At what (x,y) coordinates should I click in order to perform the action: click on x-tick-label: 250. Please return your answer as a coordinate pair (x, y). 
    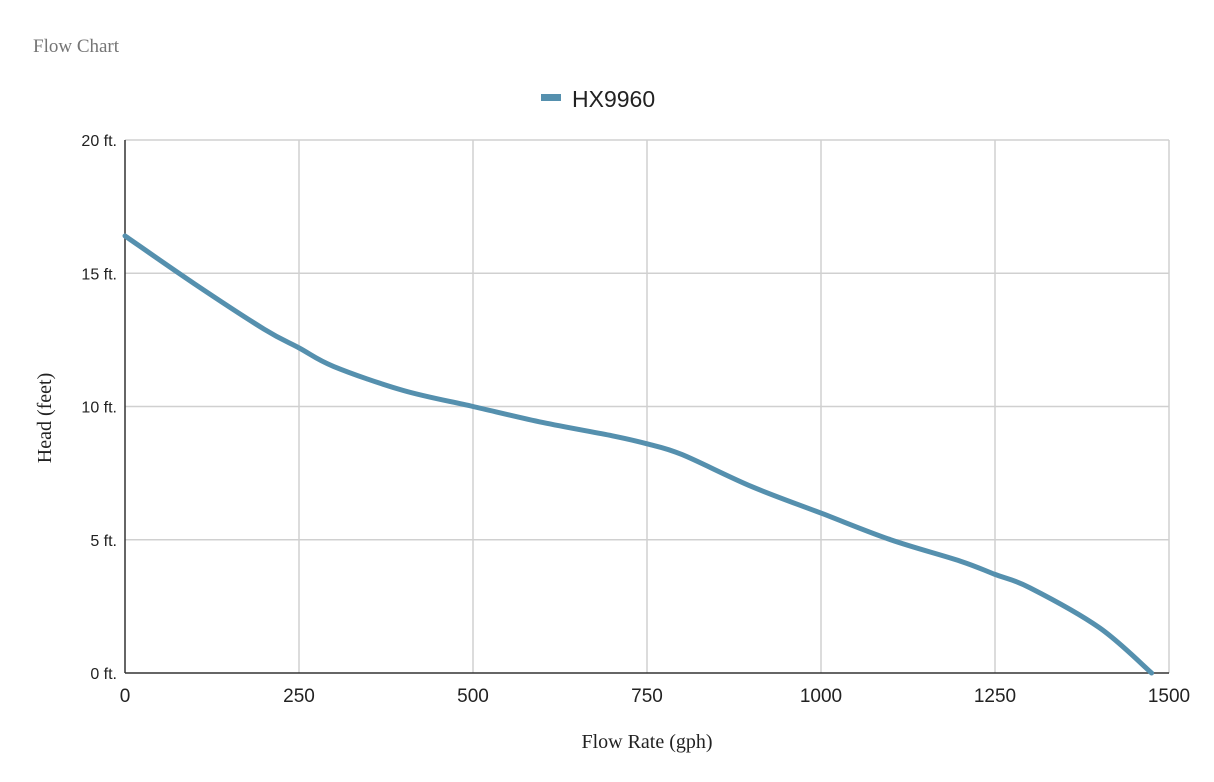
    Looking at the image, I should click on (299, 696).